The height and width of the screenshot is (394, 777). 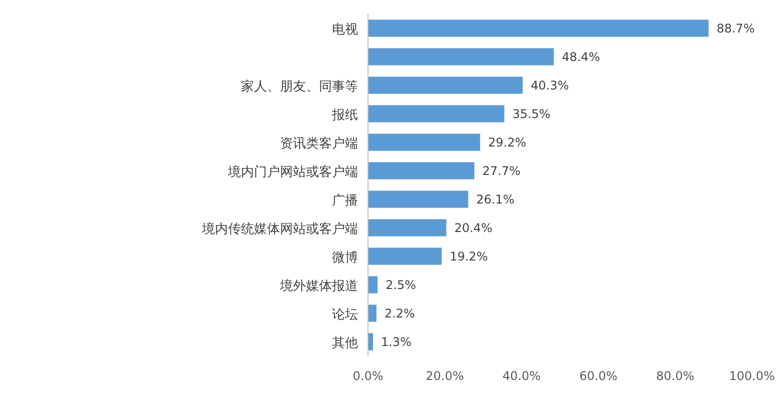 I want to click on x-tick-label: 80.0%, so click(x=675, y=376).